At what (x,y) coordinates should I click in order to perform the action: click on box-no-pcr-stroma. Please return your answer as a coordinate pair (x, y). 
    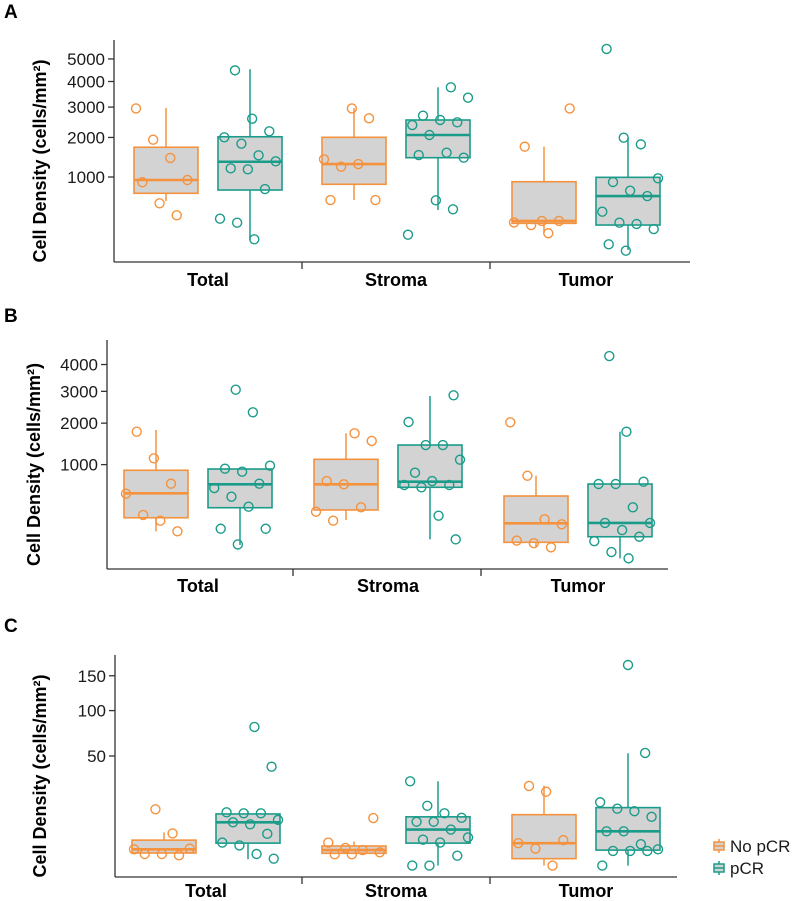
    Looking at the image, I should click on (354, 836).